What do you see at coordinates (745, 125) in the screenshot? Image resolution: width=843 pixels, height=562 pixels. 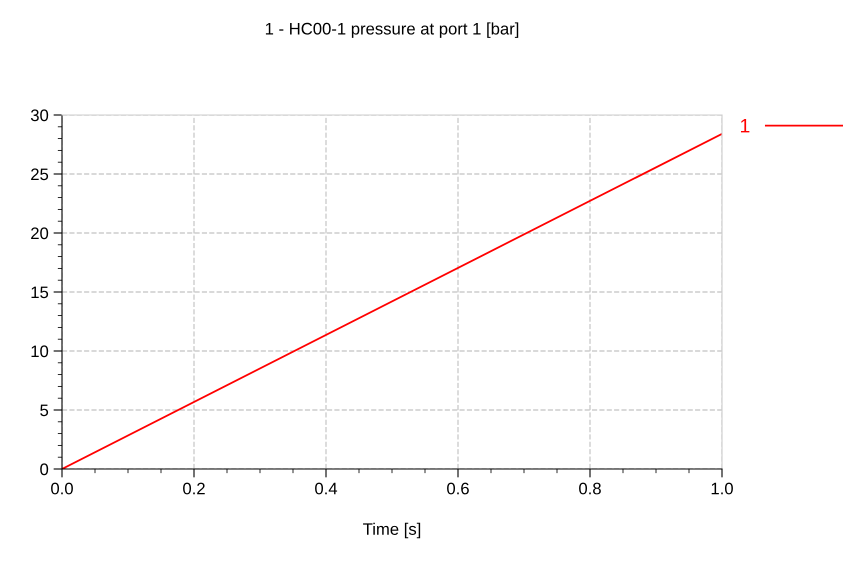 I see `legend-label: 1` at bounding box center [745, 125].